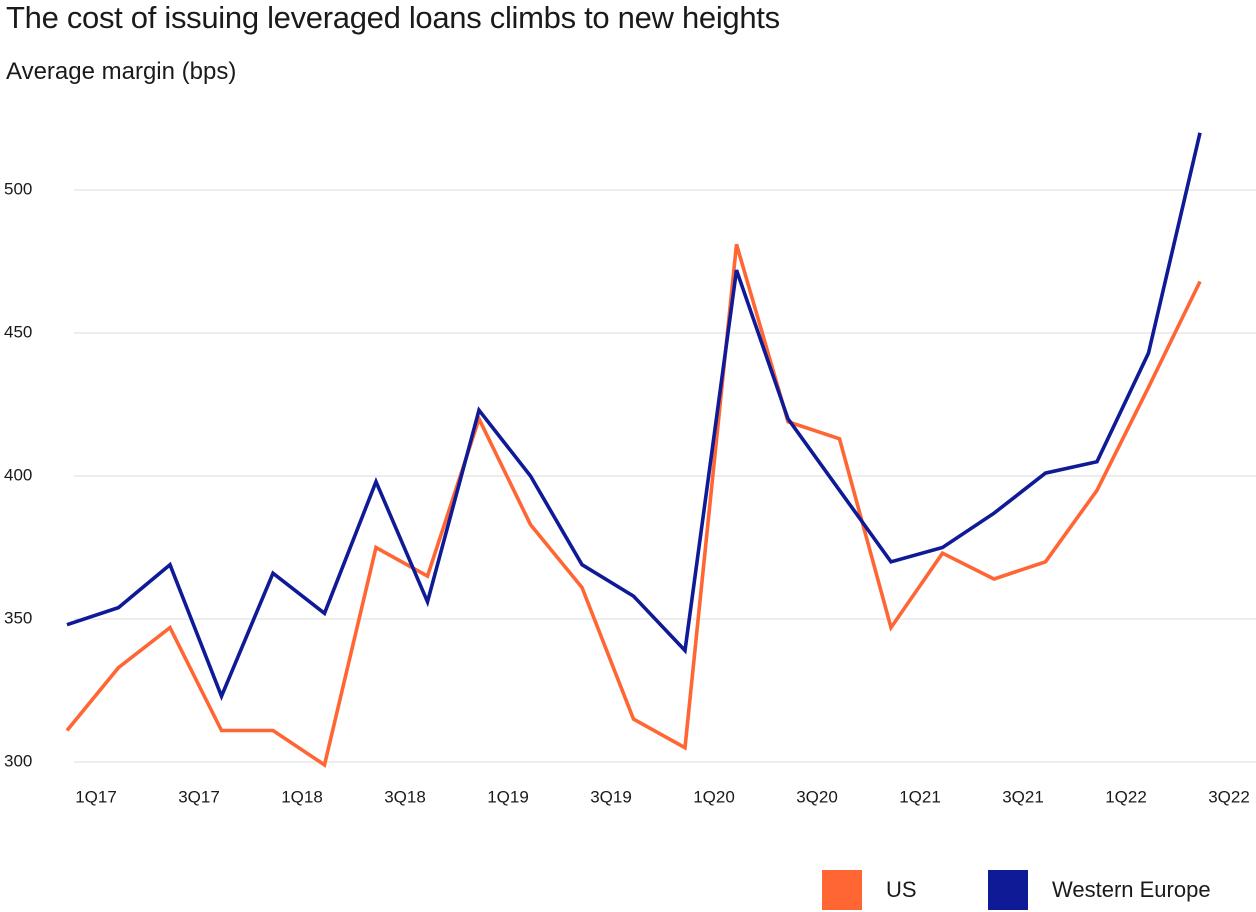  Describe the element at coordinates (18, 617) in the screenshot. I see `y-tick-label-350: 350` at that location.